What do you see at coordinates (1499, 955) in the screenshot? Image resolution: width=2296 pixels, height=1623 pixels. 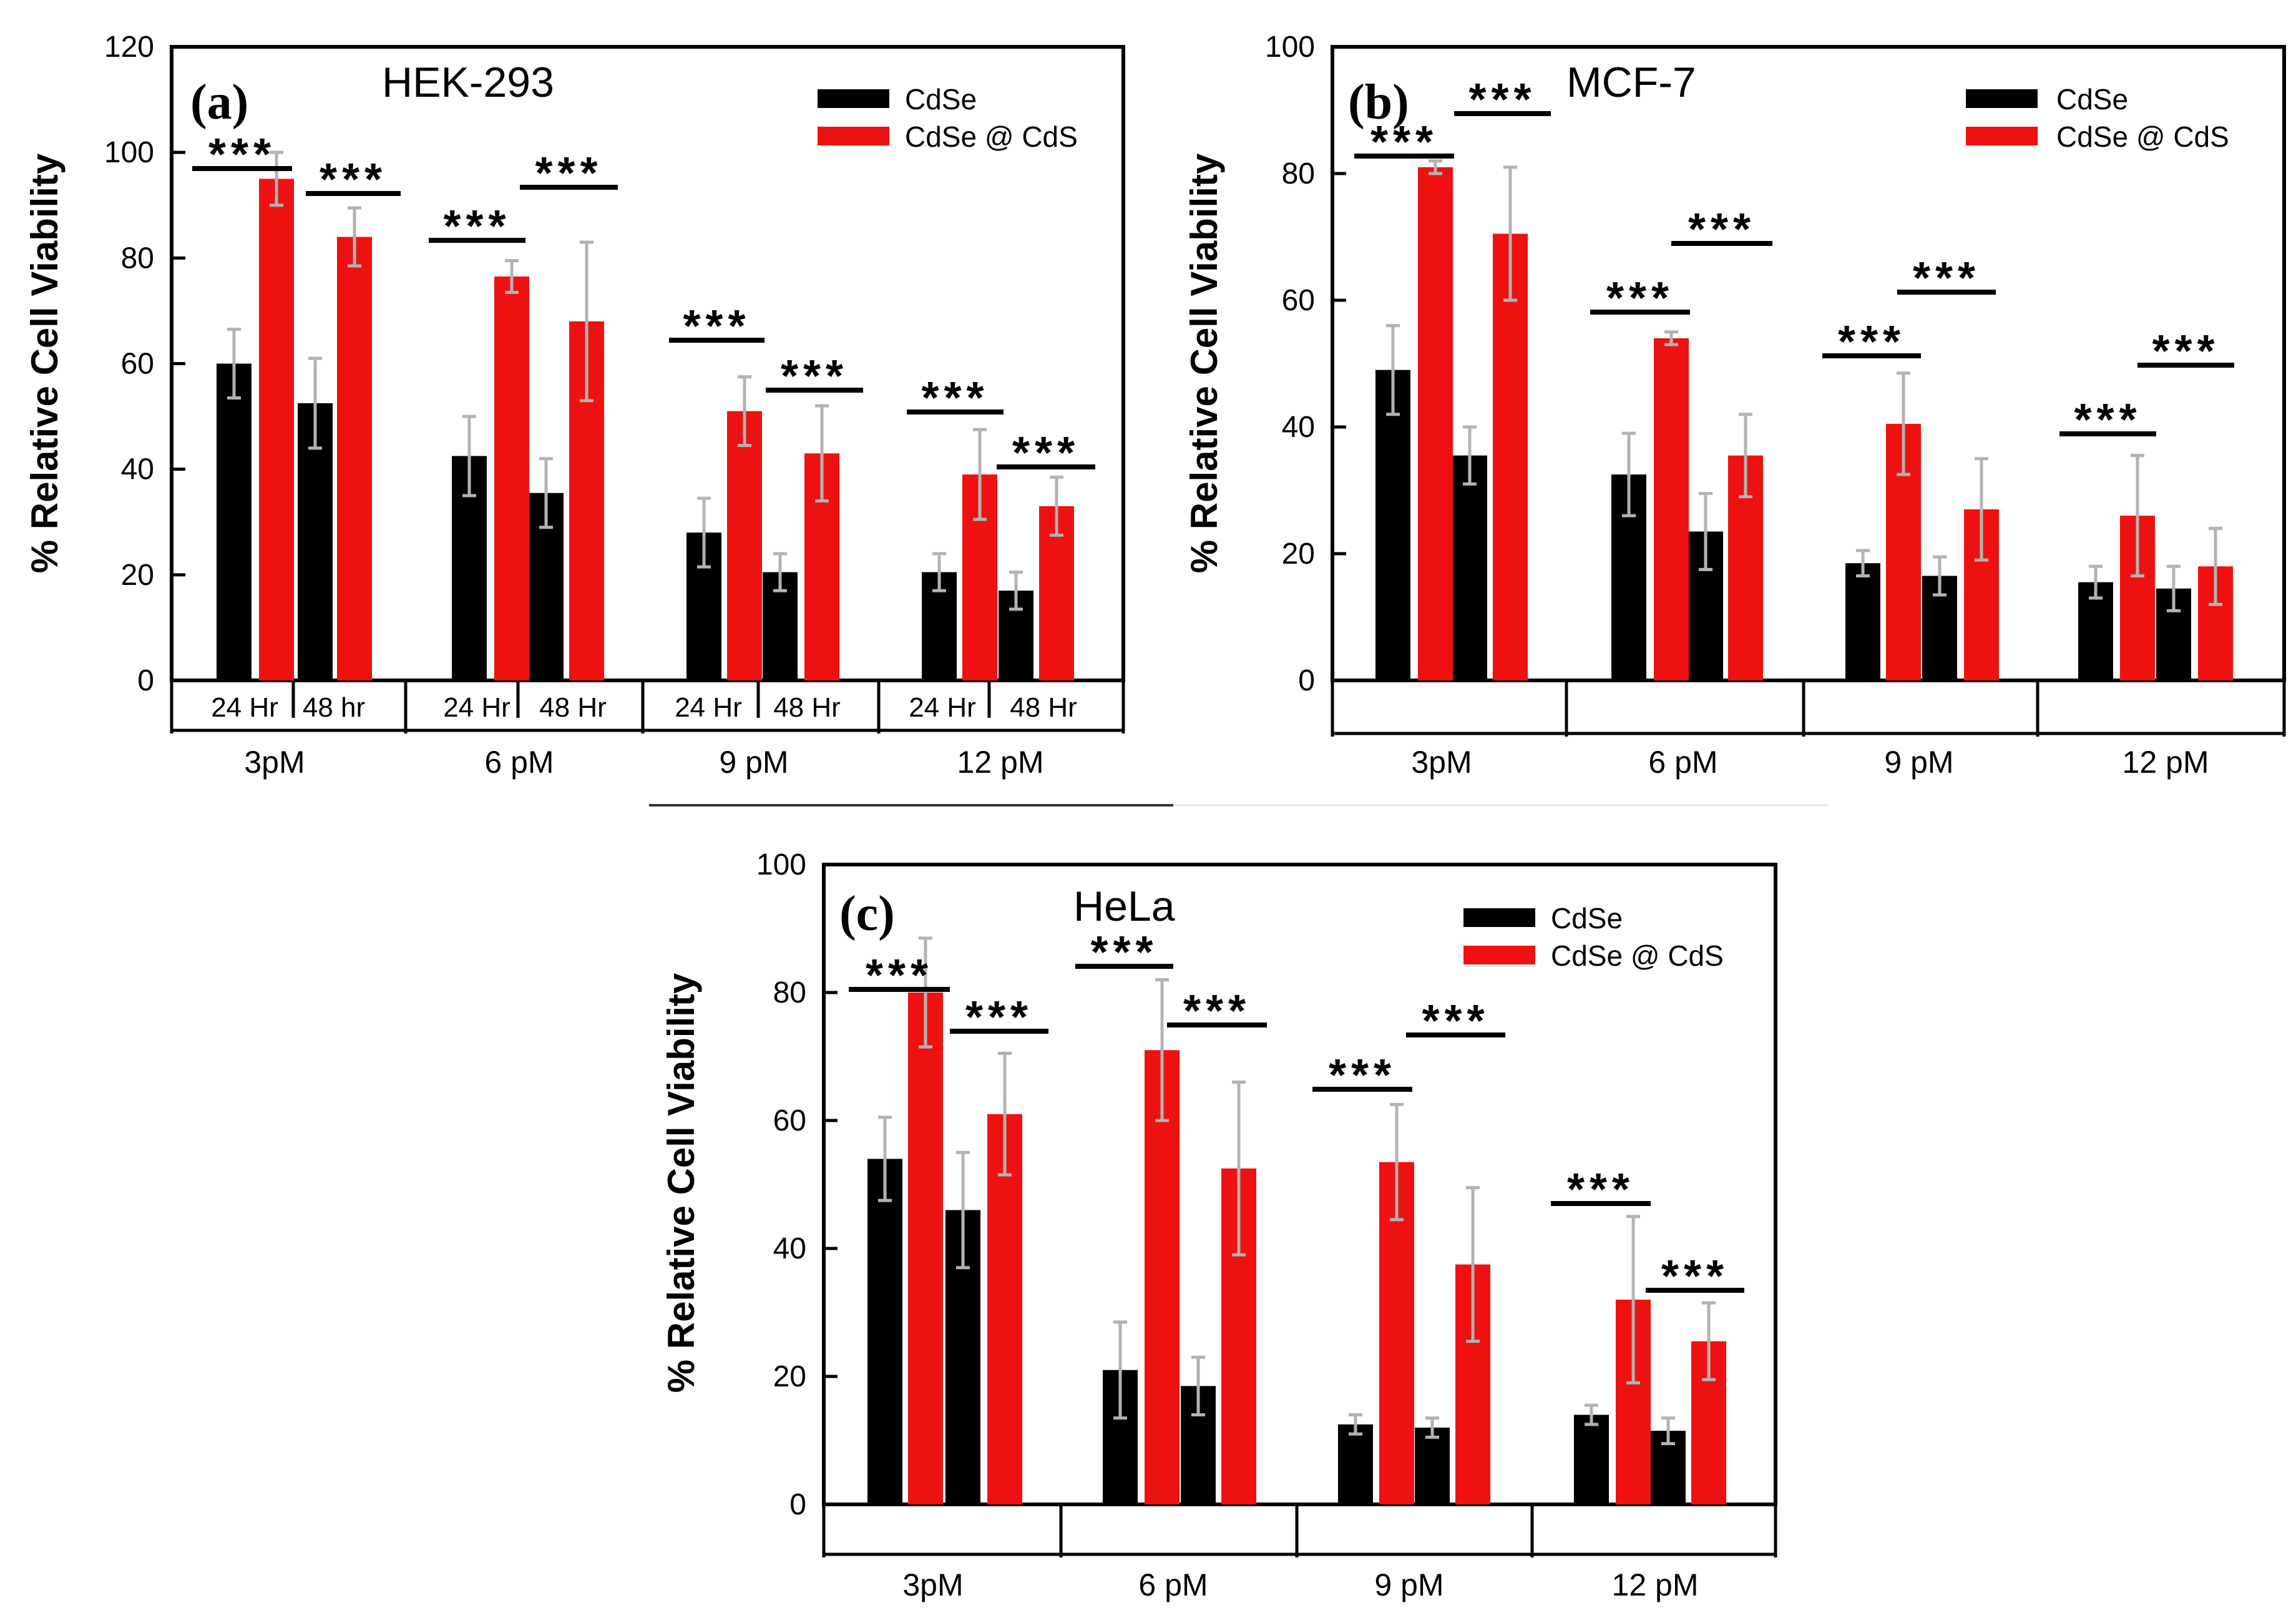 I see `legend-swatch-cdse-cds` at bounding box center [1499, 955].